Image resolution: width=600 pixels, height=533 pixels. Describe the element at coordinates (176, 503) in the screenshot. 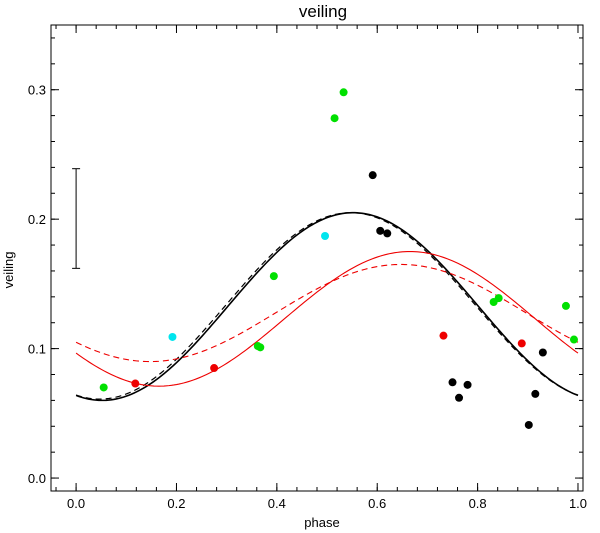

I see `x-tick-label: 0.2` at that location.